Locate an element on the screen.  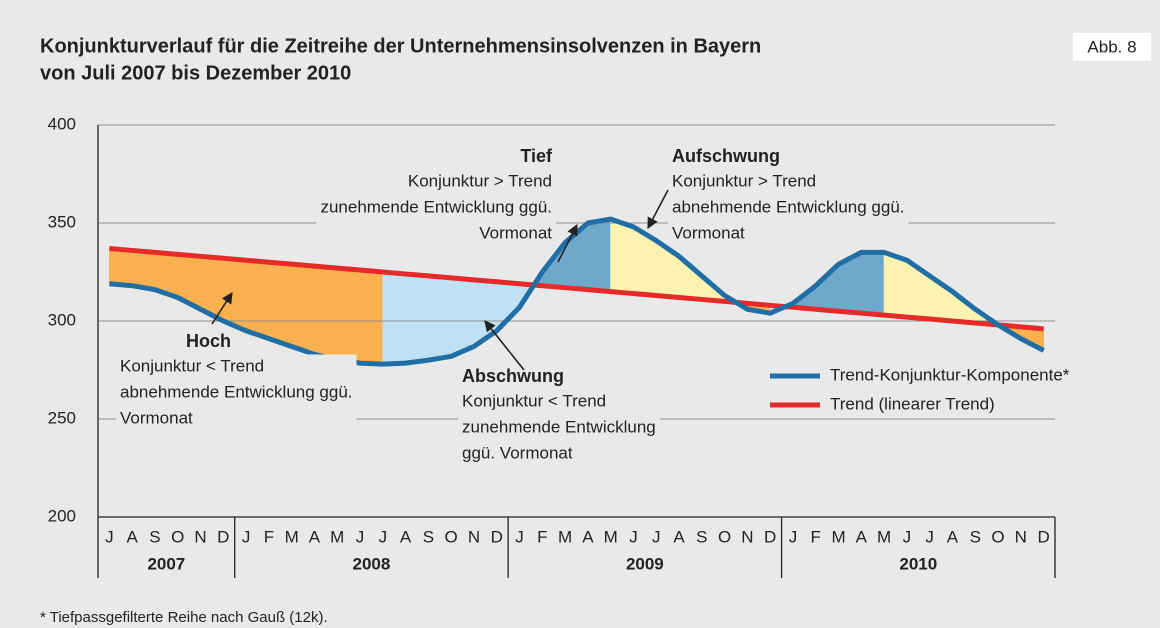
year-label: 2007 is located at coordinates (166, 563).